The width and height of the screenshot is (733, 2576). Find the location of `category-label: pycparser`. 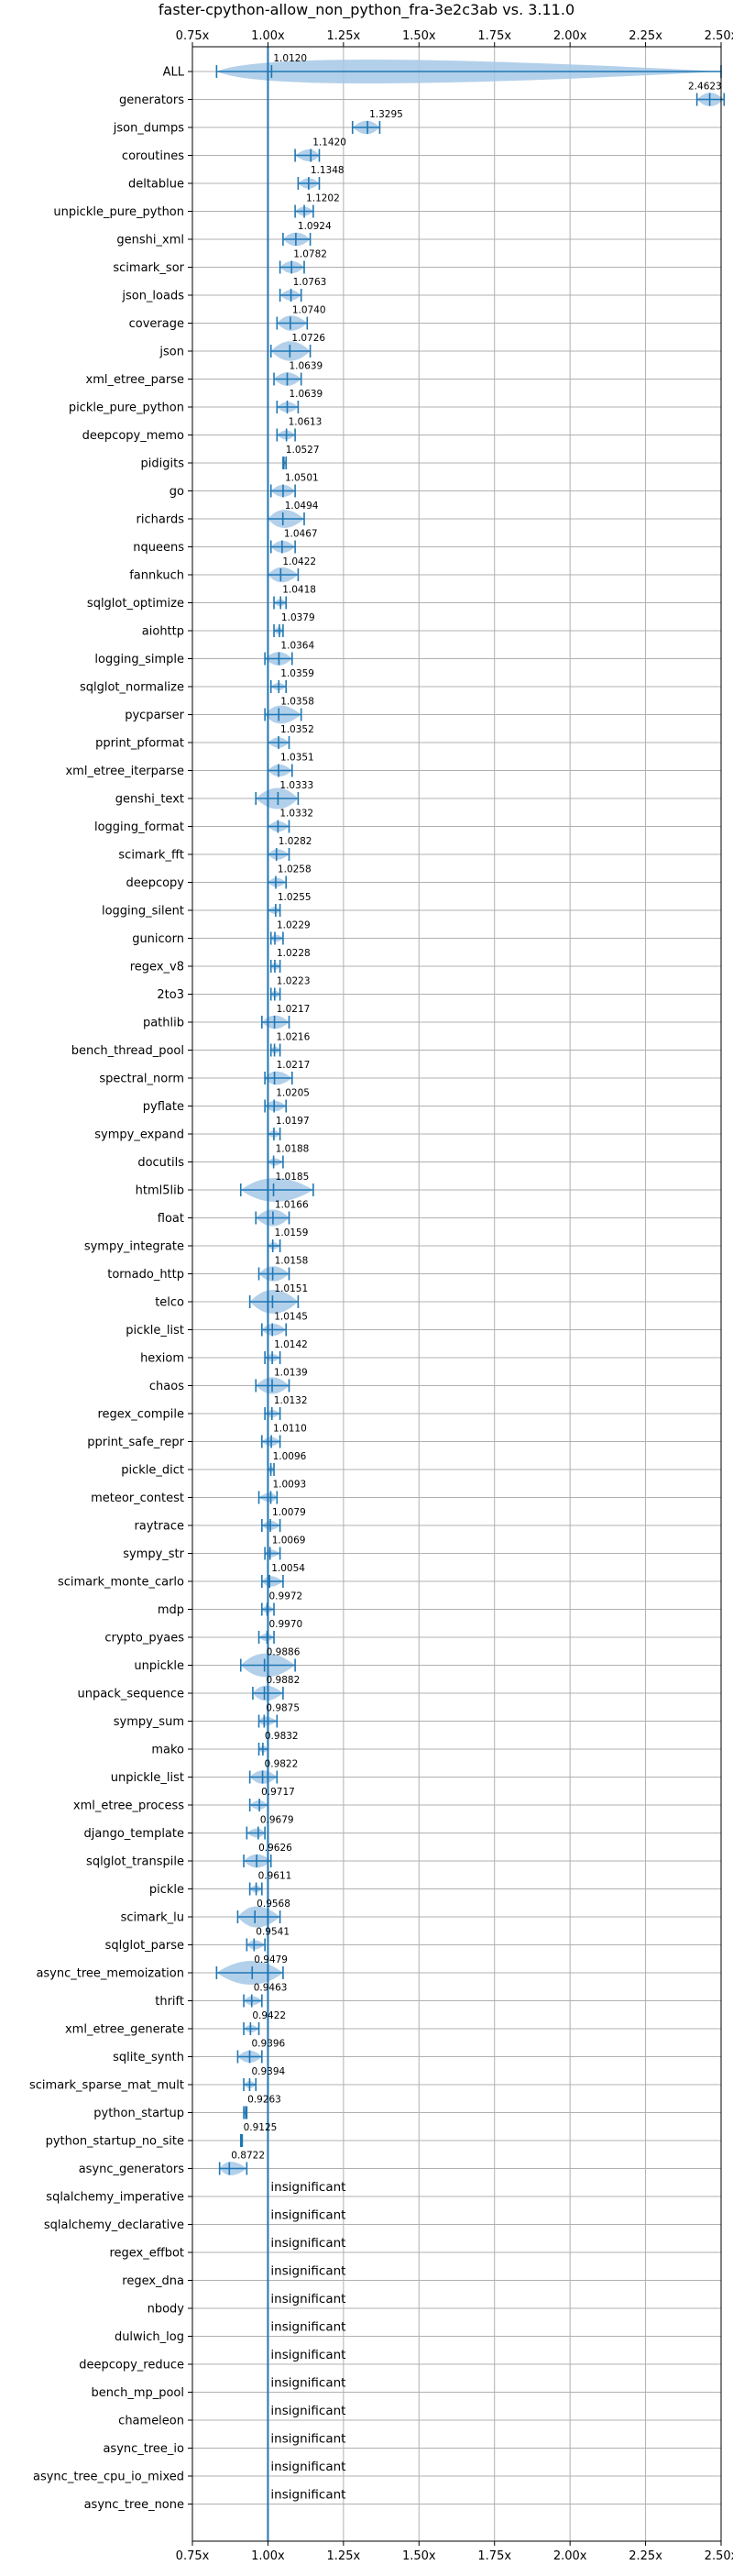

category-label: pycparser is located at coordinates (154, 715).